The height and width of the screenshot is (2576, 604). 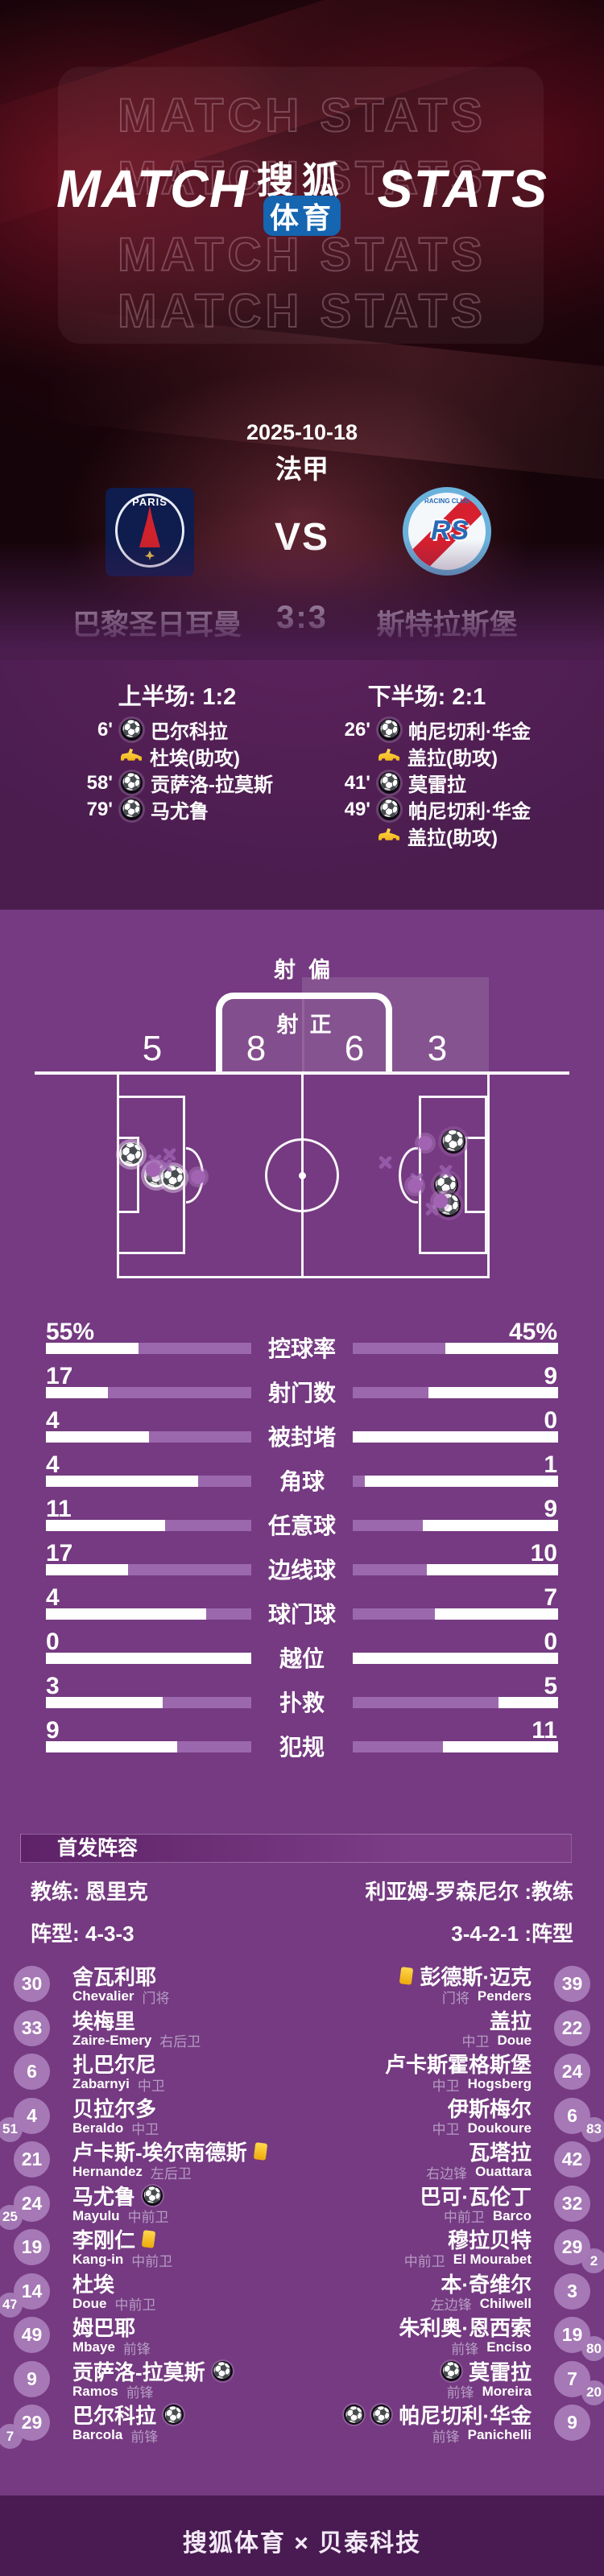 I want to click on goal-minute: 58', so click(x=99, y=782).